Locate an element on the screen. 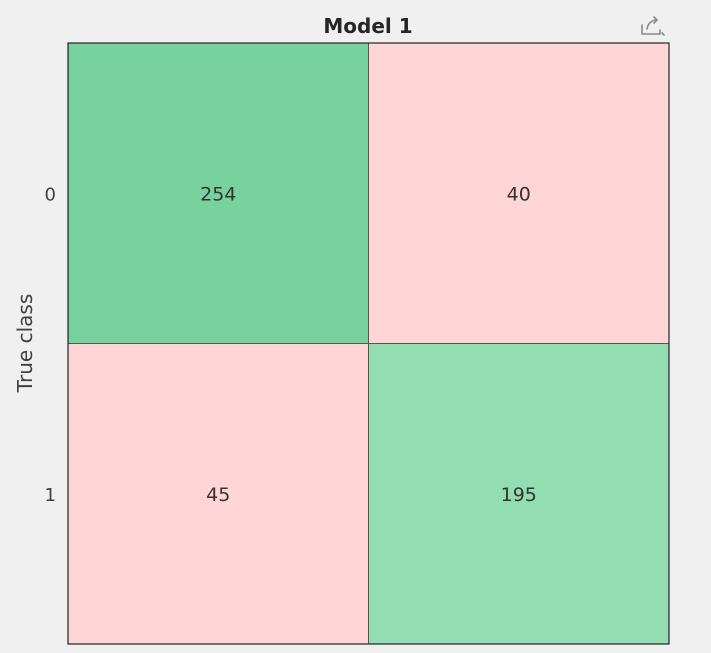 Image resolution: width=711 pixels, height=653 pixels. row-tick-label-0: 0 is located at coordinates (50, 194).